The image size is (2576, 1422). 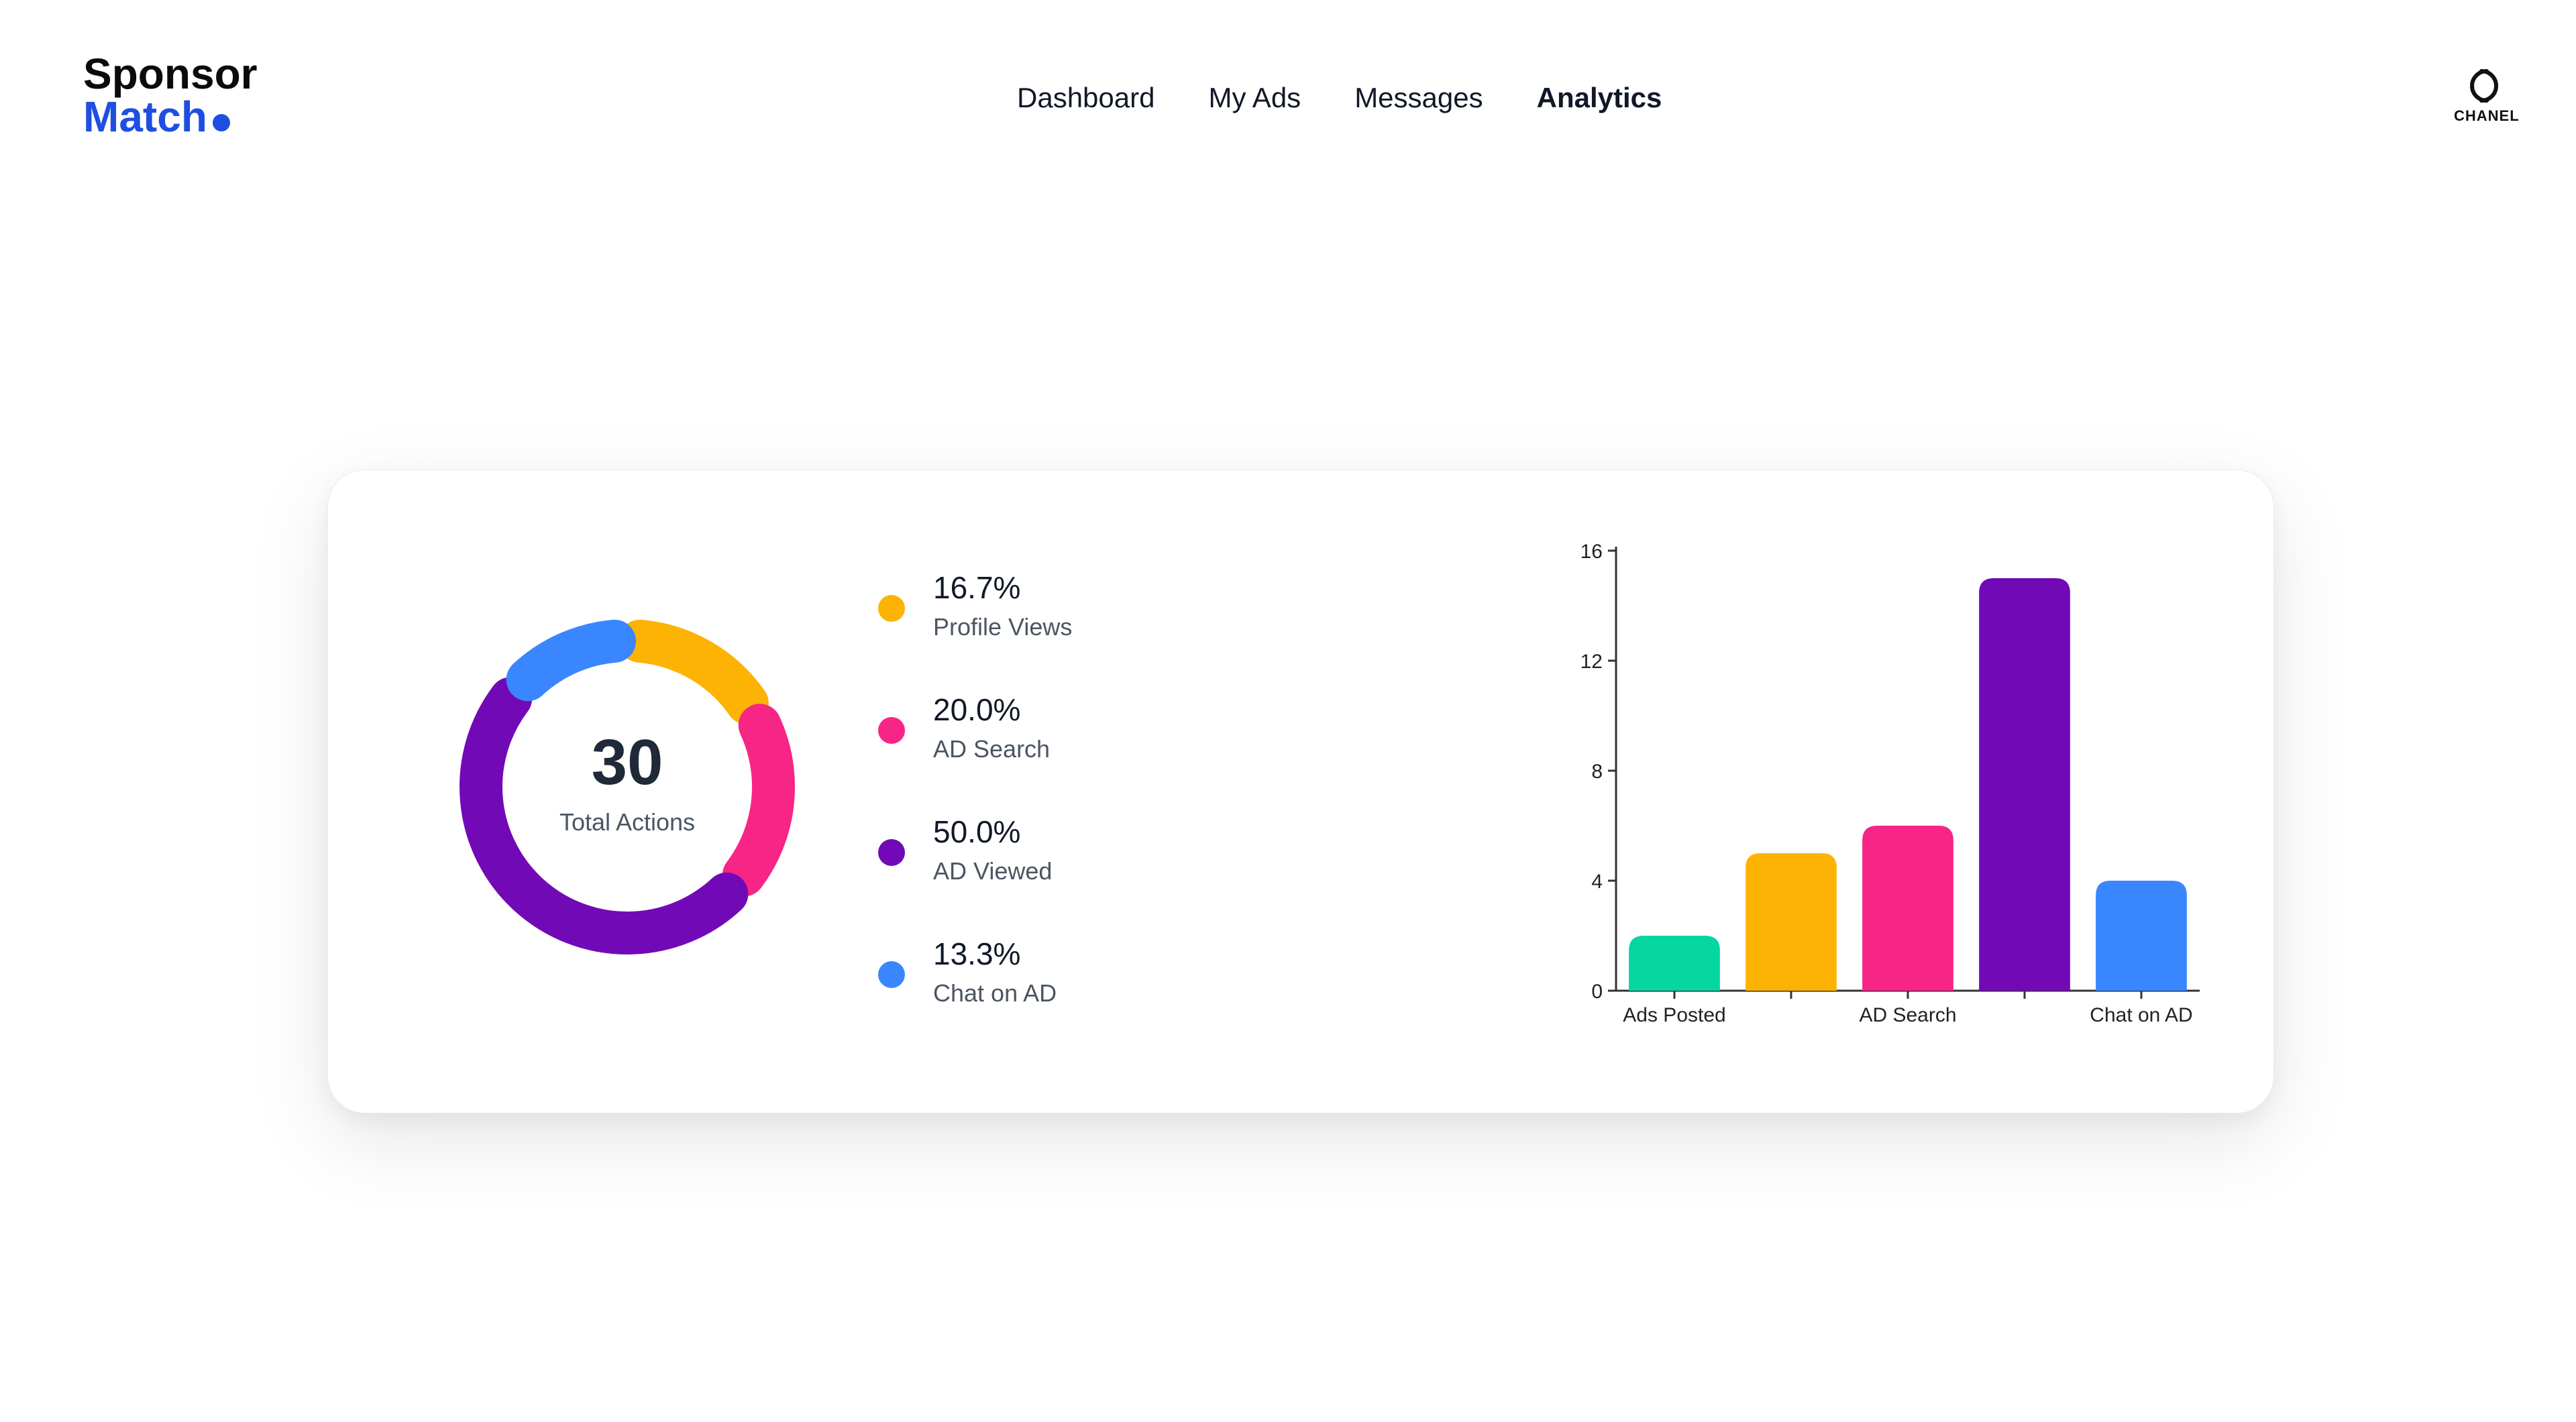 What do you see at coordinates (2141, 1015) in the screenshot?
I see `x-tick-label: Chat on AD` at bounding box center [2141, 1015].